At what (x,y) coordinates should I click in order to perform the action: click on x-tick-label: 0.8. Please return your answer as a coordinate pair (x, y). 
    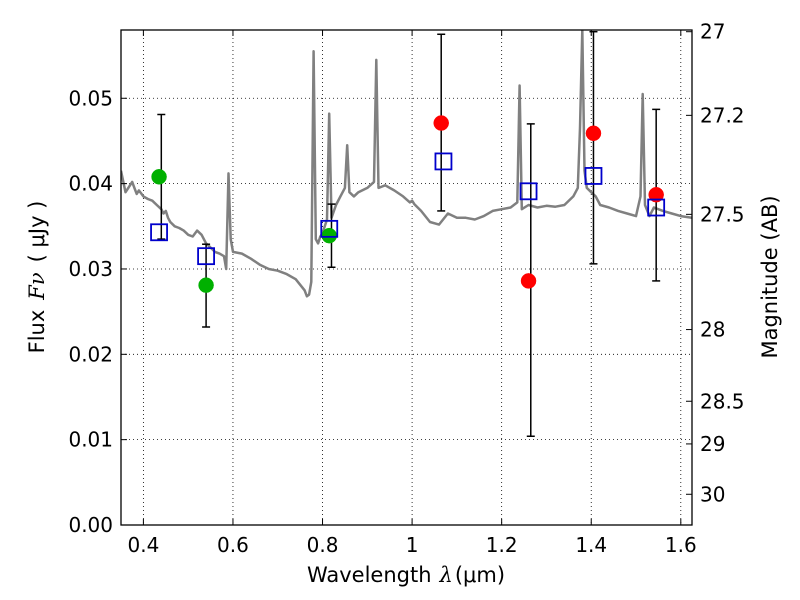
    Looking at the image, I should click on (323, 545).